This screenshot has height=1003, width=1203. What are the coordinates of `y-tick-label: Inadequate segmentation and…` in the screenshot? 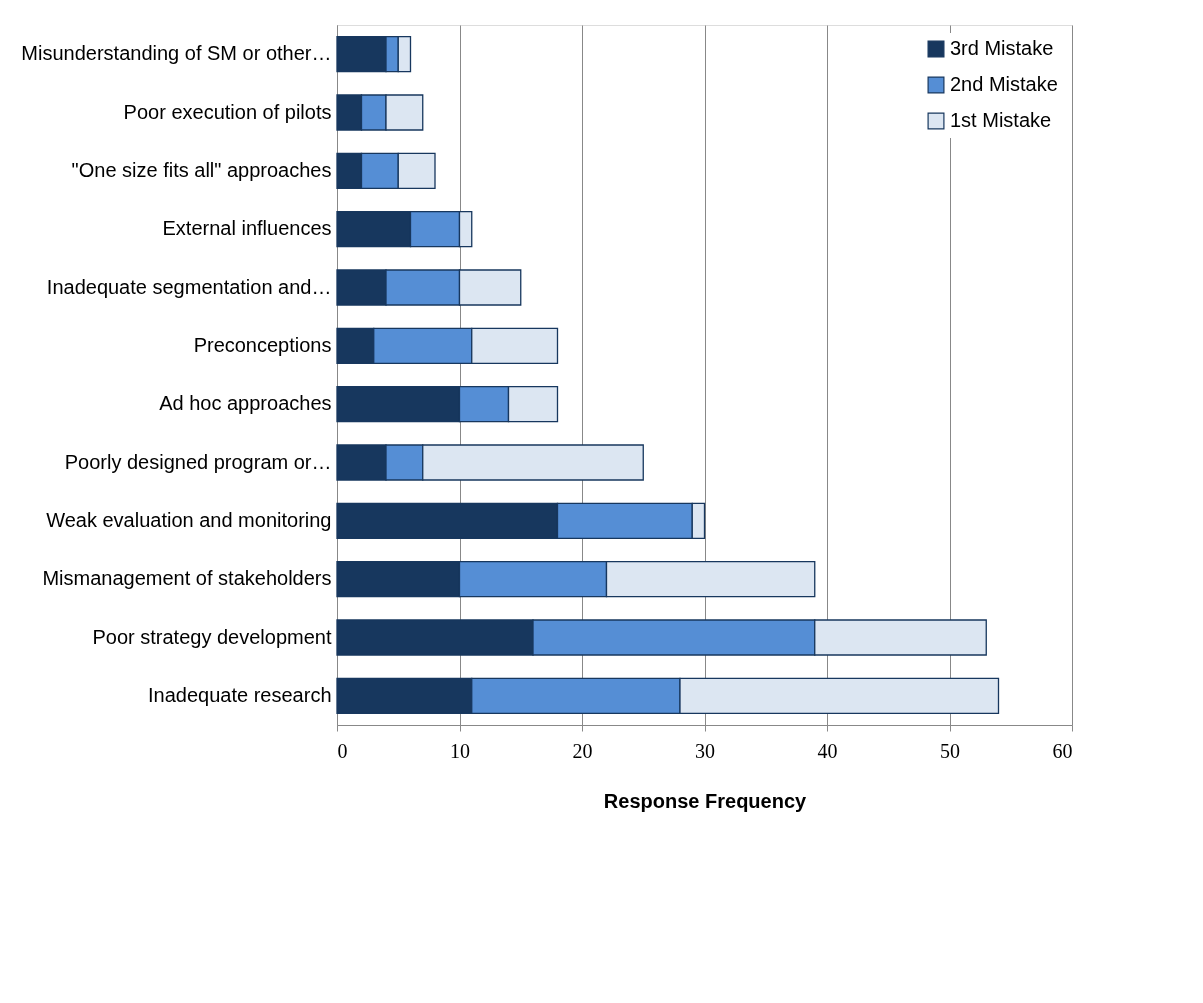 It's located at (189, 286).